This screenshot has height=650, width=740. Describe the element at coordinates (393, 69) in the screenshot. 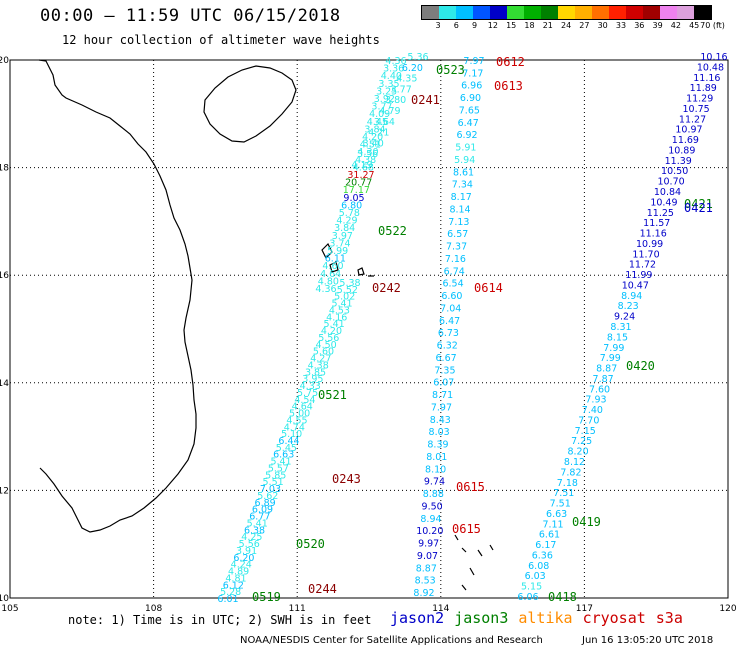

I see `track-value-label: 3.36` at that location.